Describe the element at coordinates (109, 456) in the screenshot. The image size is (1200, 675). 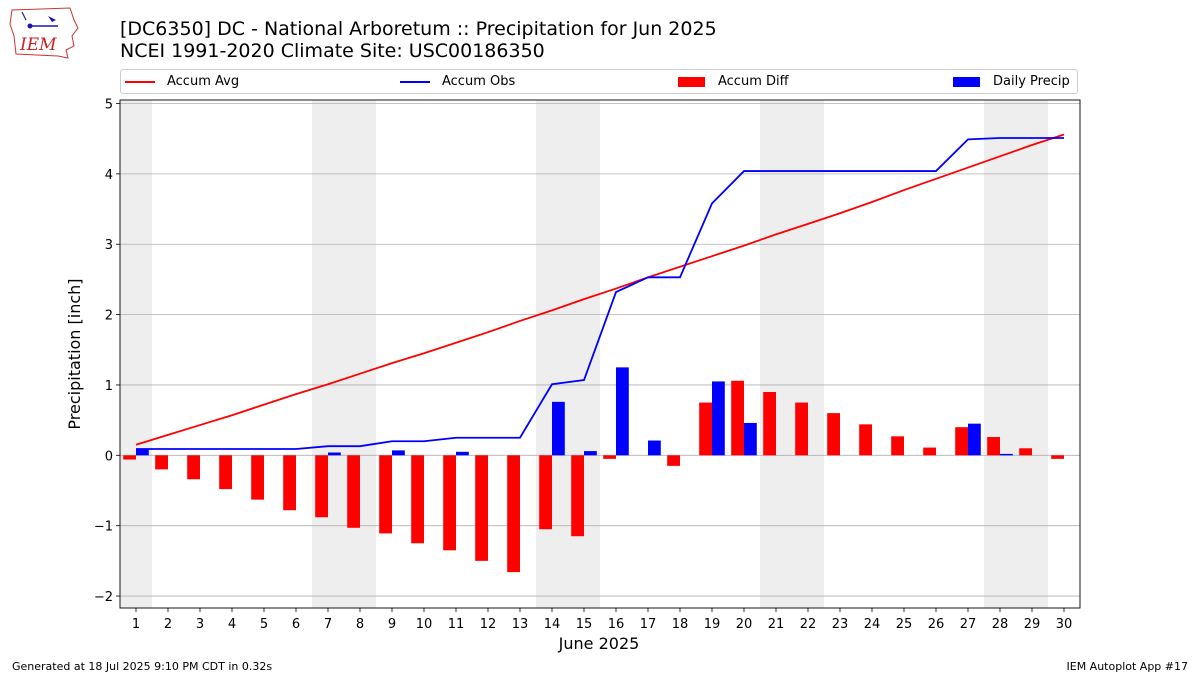
I see `y-tick-label: 0` at that location.